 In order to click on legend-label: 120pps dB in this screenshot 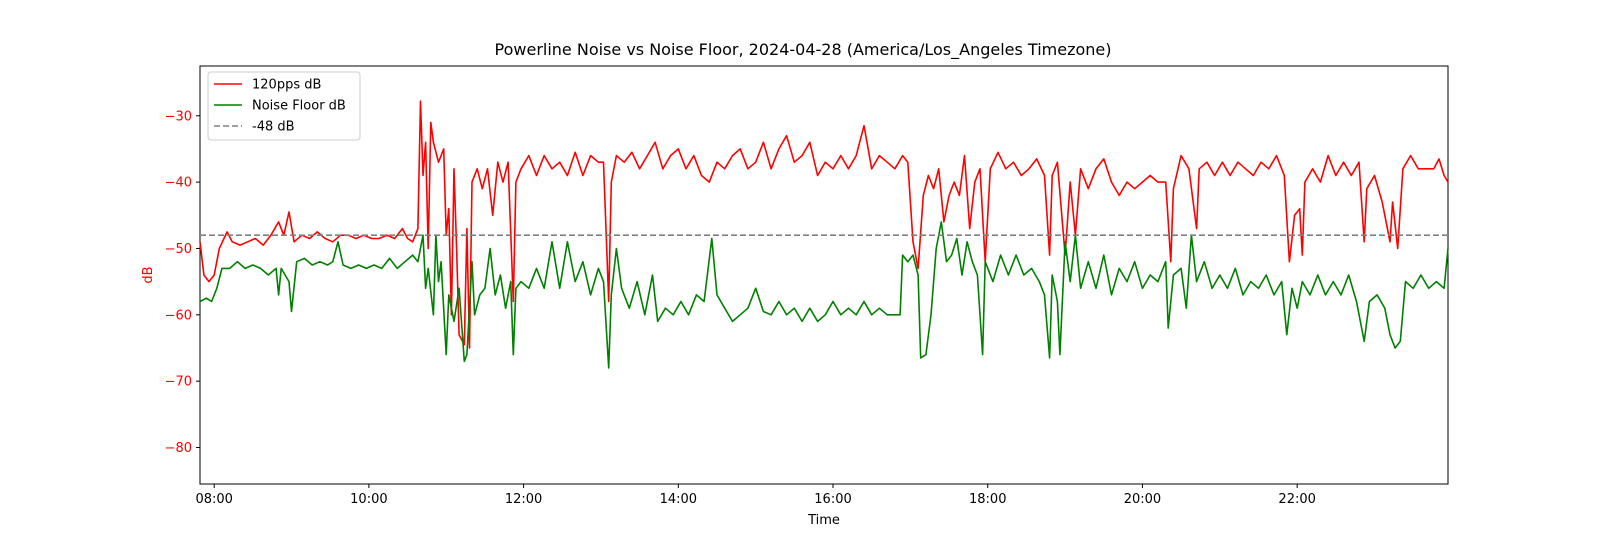, I will do `click(286, 85)`.